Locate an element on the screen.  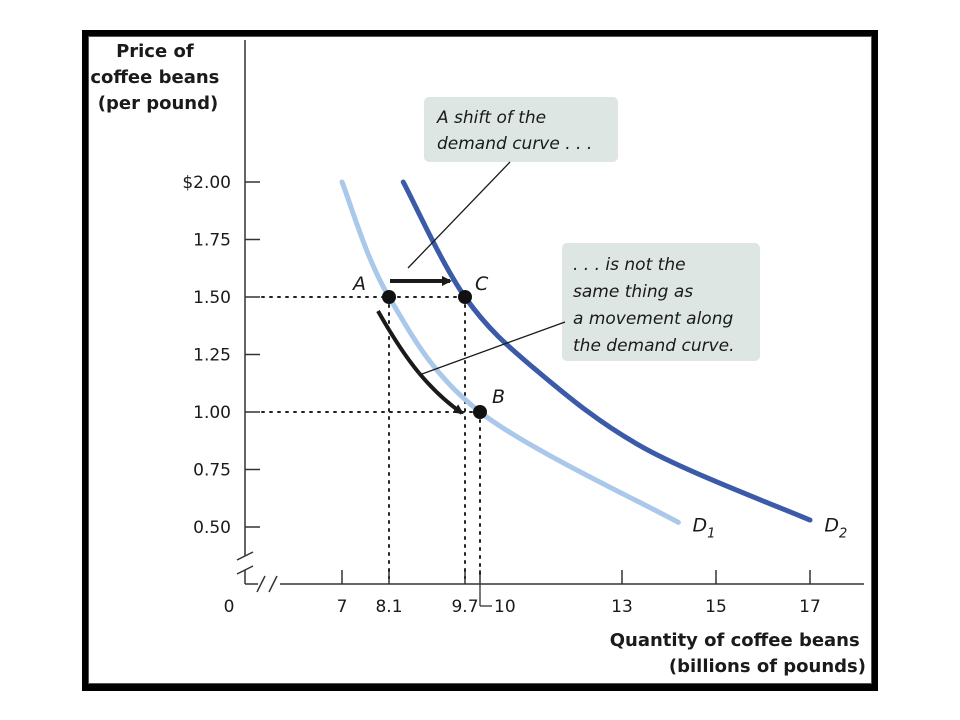
callout-movement-line-1: . . . is not the is located at coordinates (629, 265).